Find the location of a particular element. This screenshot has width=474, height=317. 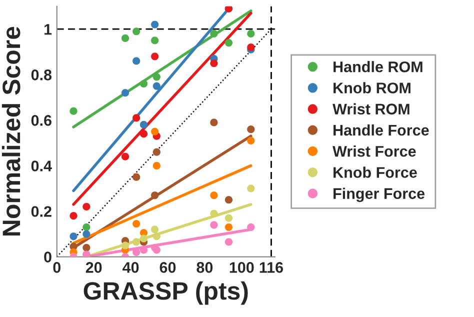

y-tick-label: 0 is located at coordinates (48, 257).